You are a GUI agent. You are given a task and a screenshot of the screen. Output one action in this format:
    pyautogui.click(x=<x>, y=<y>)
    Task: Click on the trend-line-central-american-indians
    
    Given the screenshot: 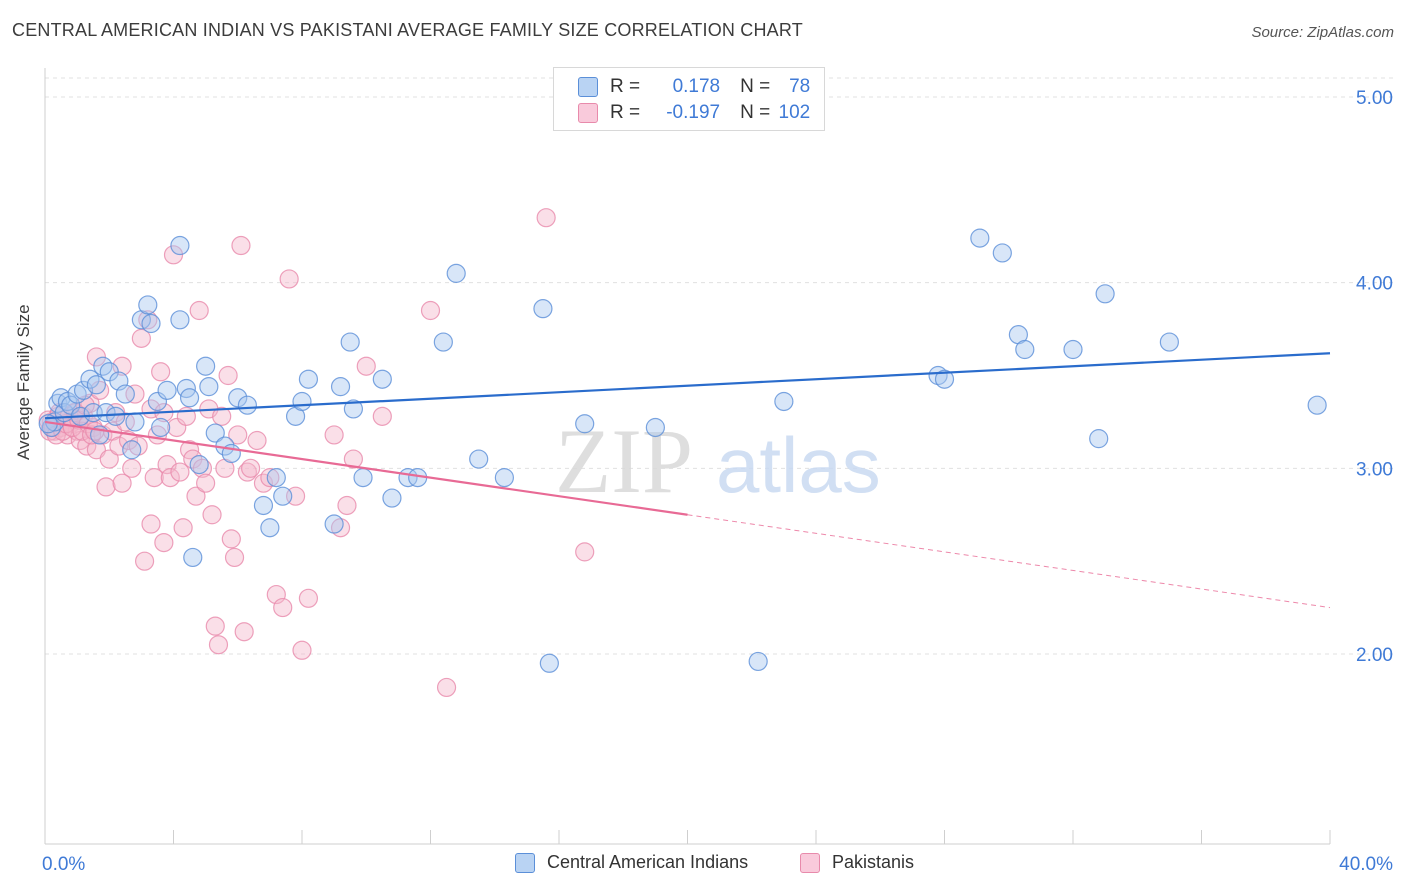 What is the action you would take?
    pyautogui.click(x=687, y=386)
    